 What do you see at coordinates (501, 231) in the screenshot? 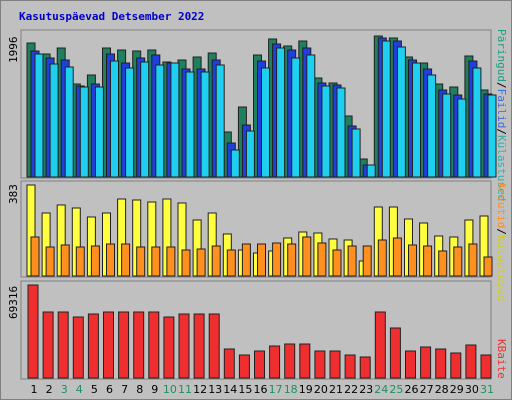
I see `mid-legend-item-1: /` at bounding box center [501, 231].